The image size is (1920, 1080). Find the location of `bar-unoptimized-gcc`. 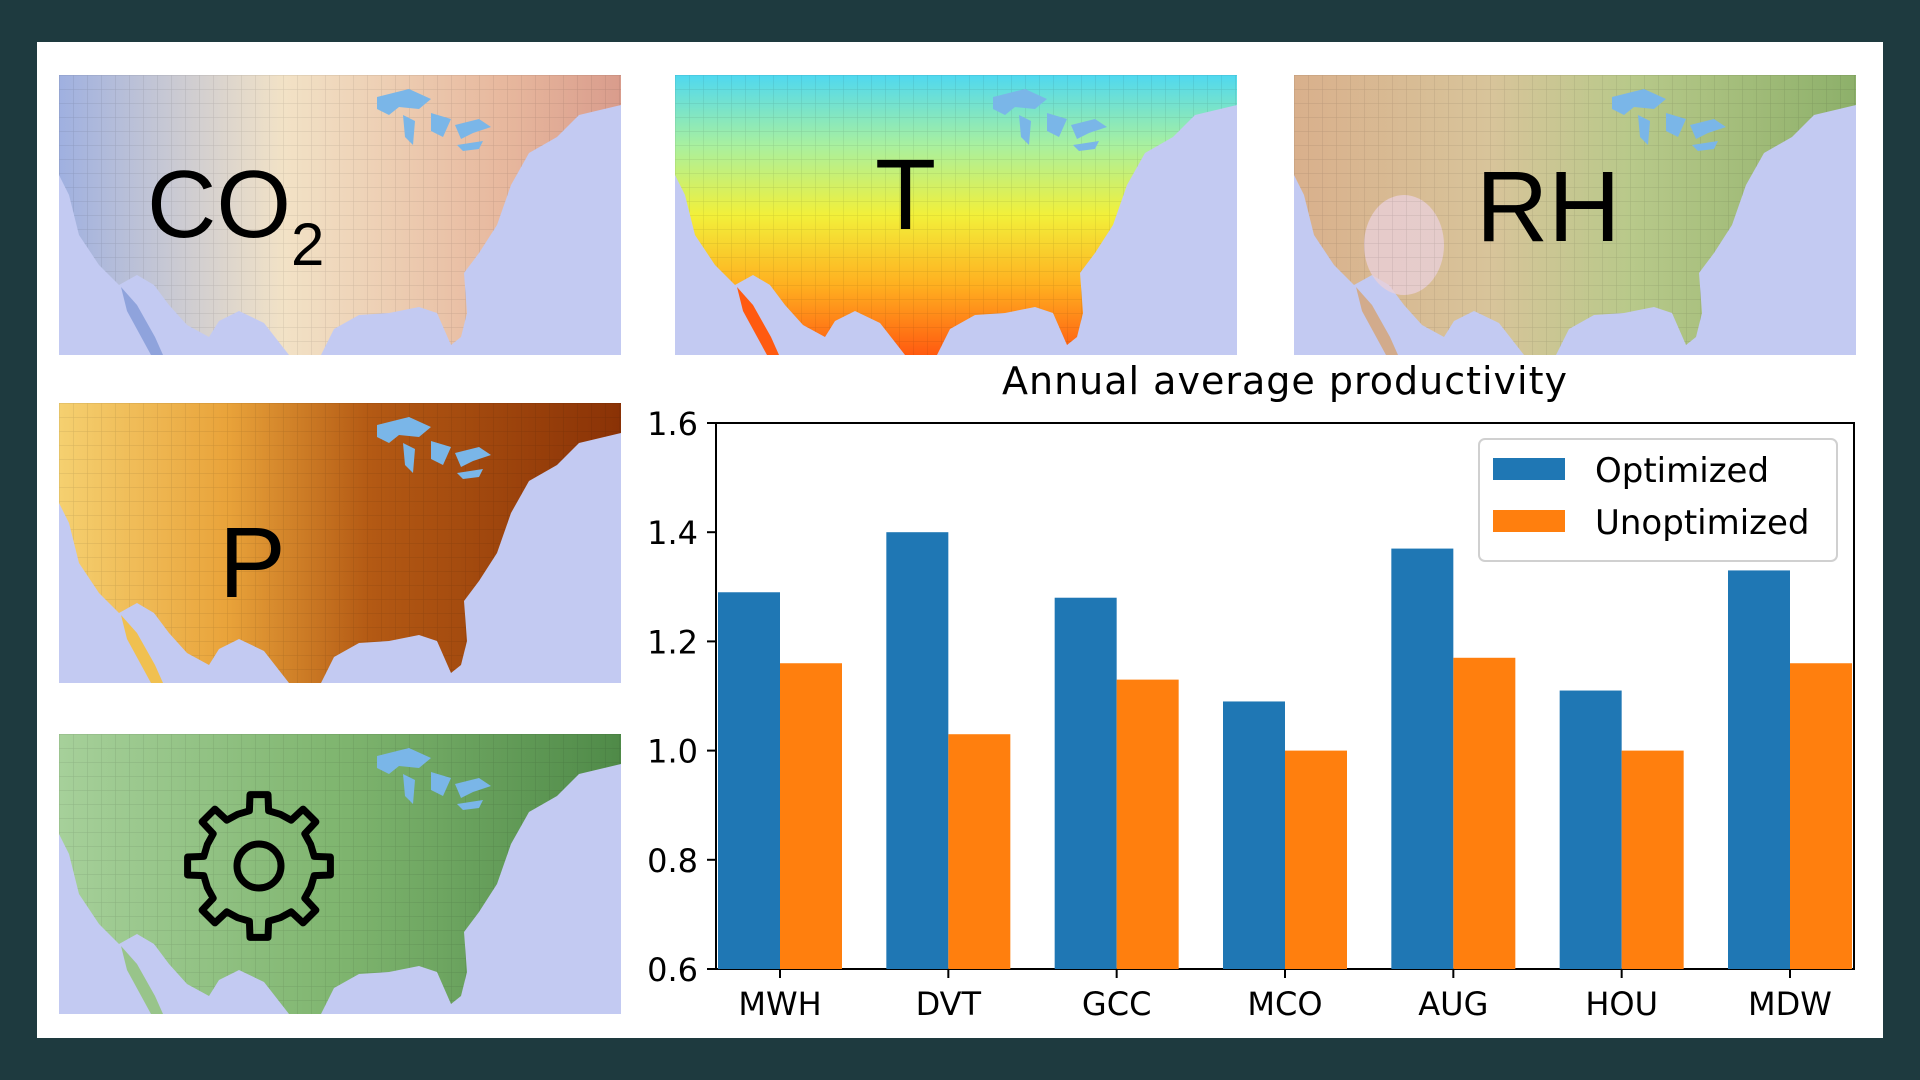

bar-unoptimized-gcc is located at coordinates (1147, 824).